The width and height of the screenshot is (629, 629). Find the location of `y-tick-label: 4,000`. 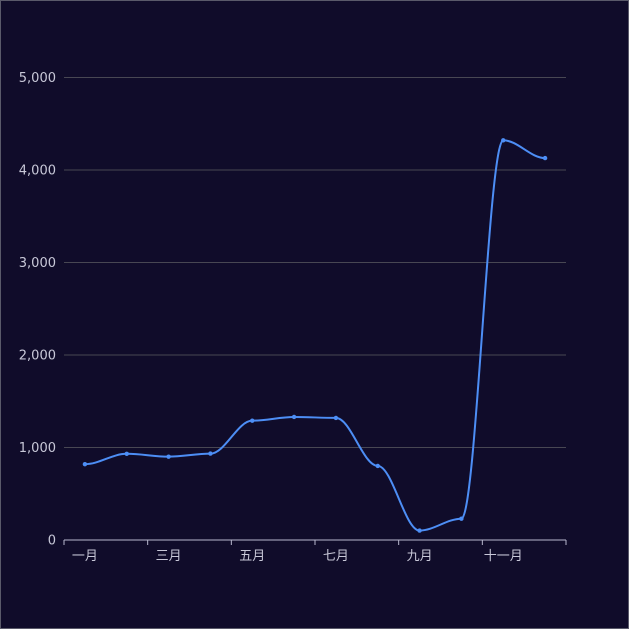

y-tick-label: 4,000 is located at coordinates (37, 171).